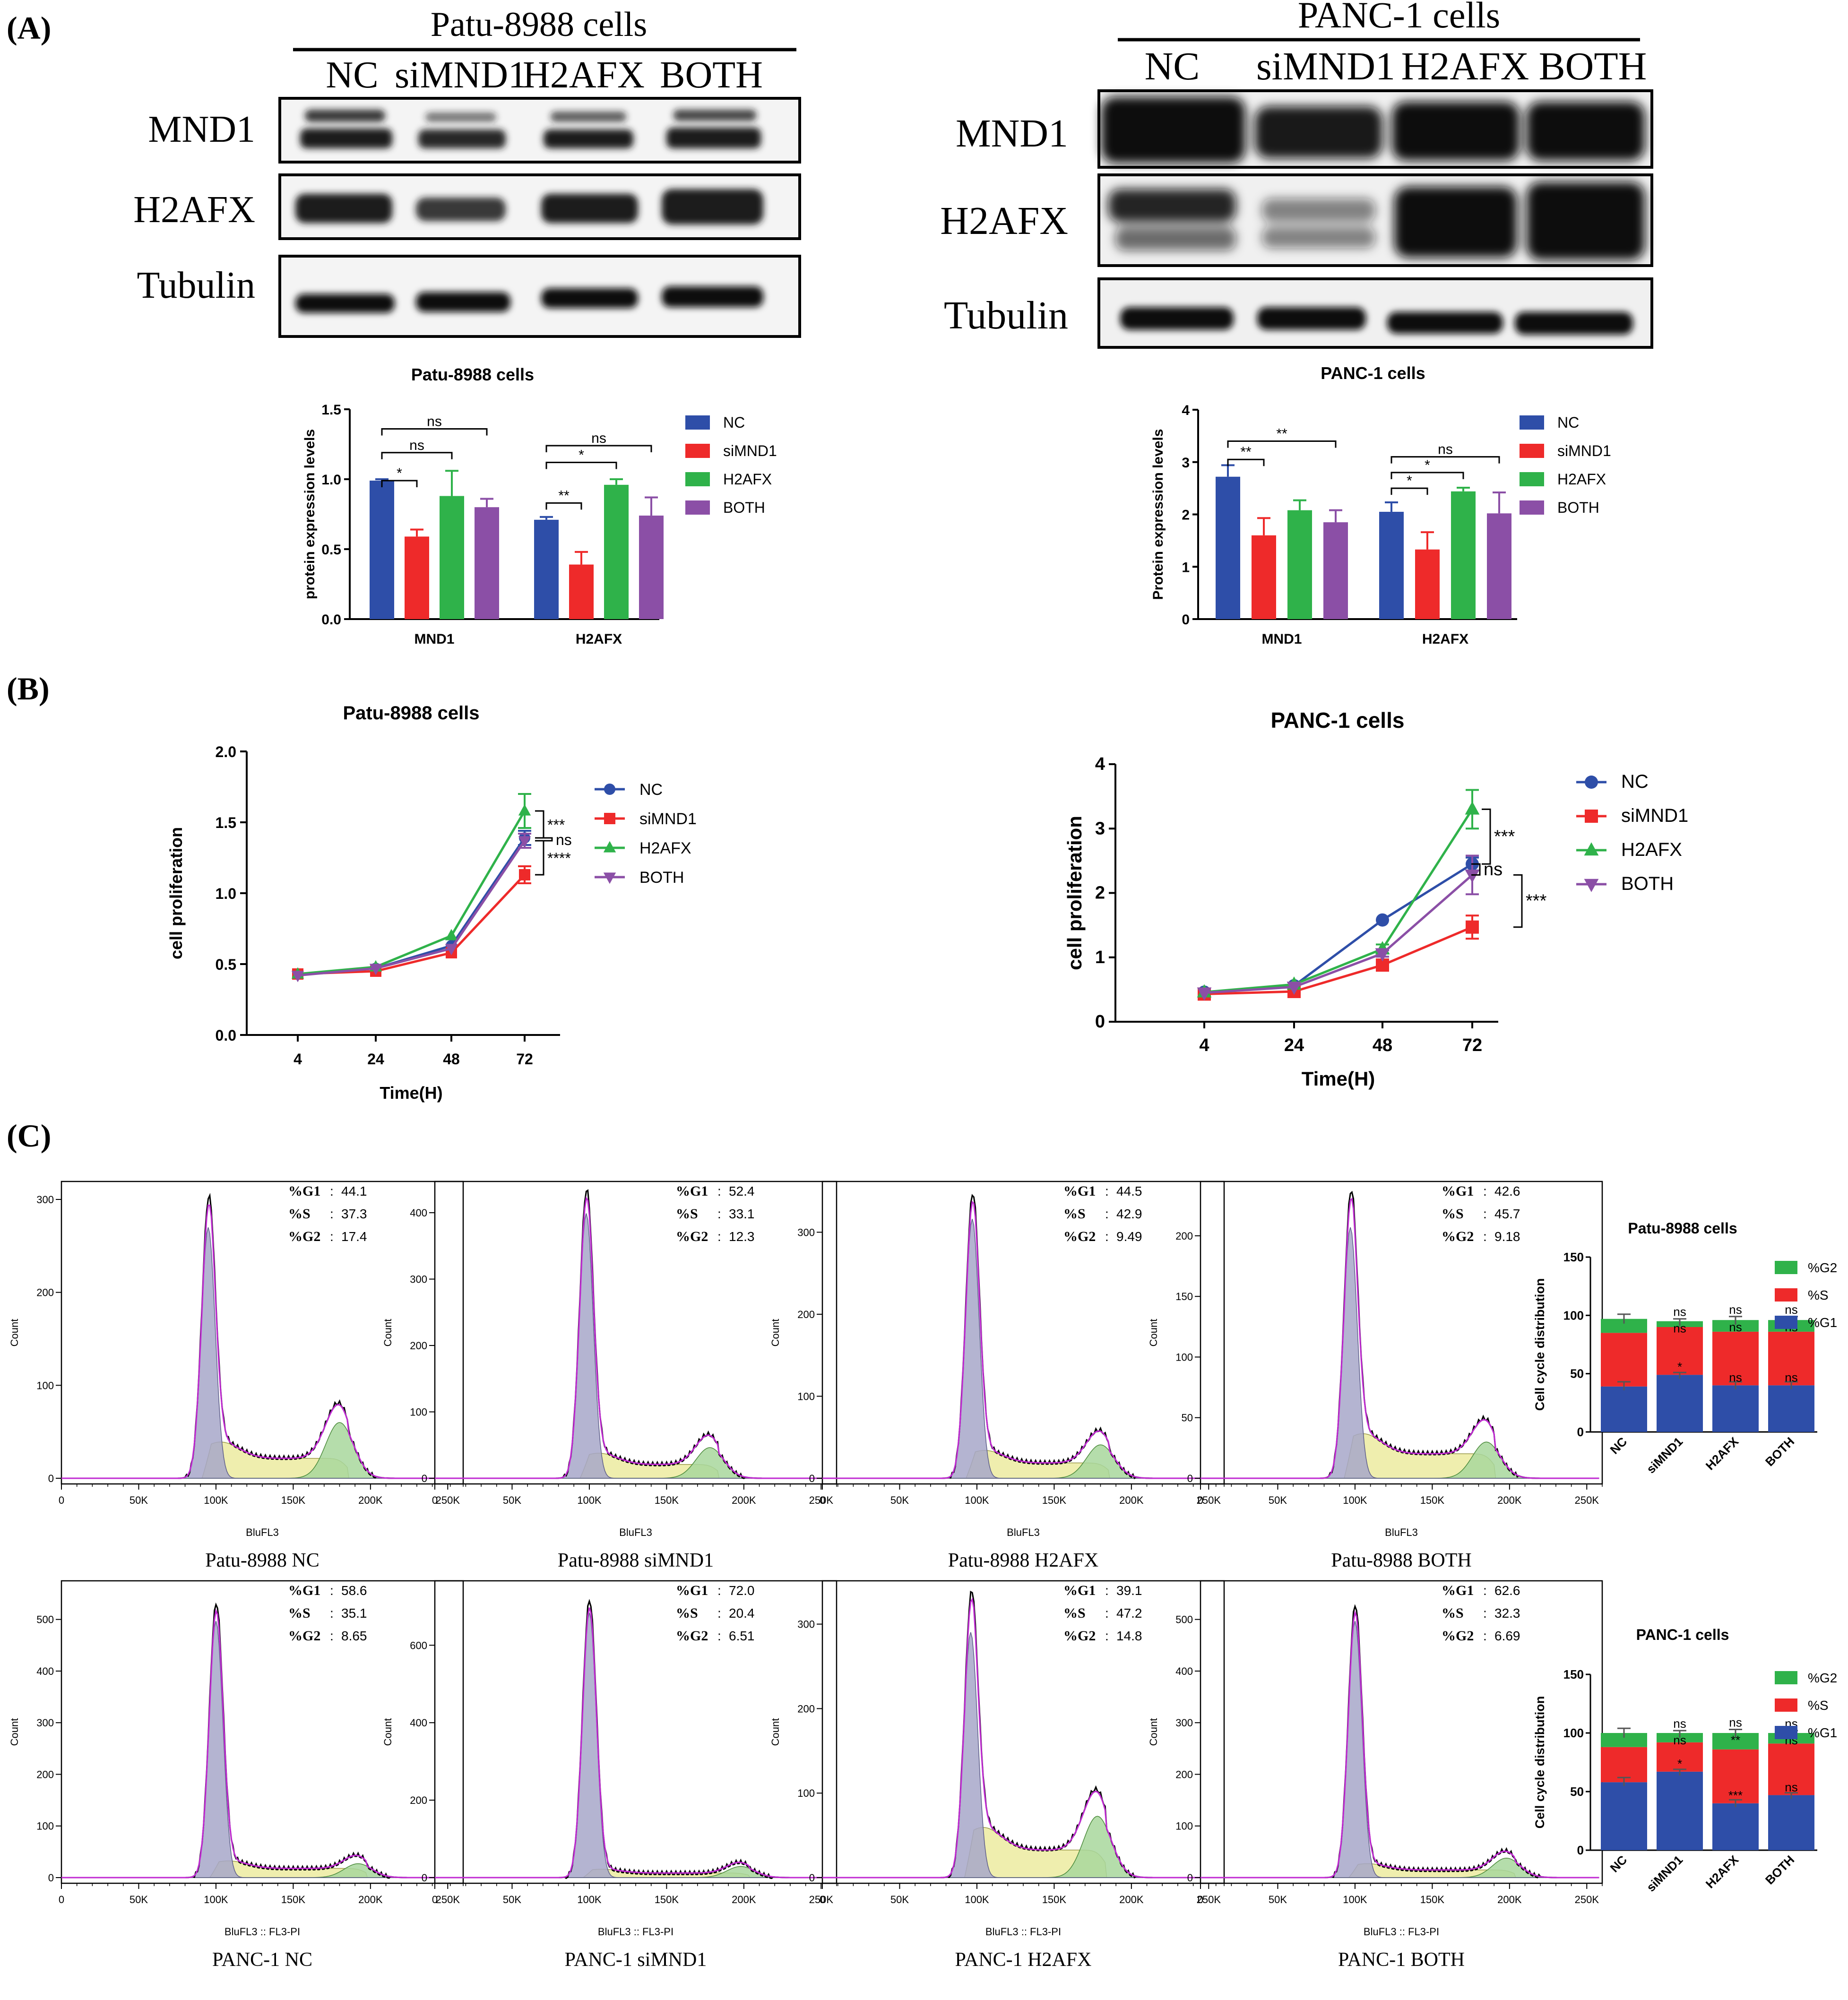  What do you see at coordinates (711, 75) in the screenshot?
I see `lane-label: BOTH` at bounding box center [711, 75].